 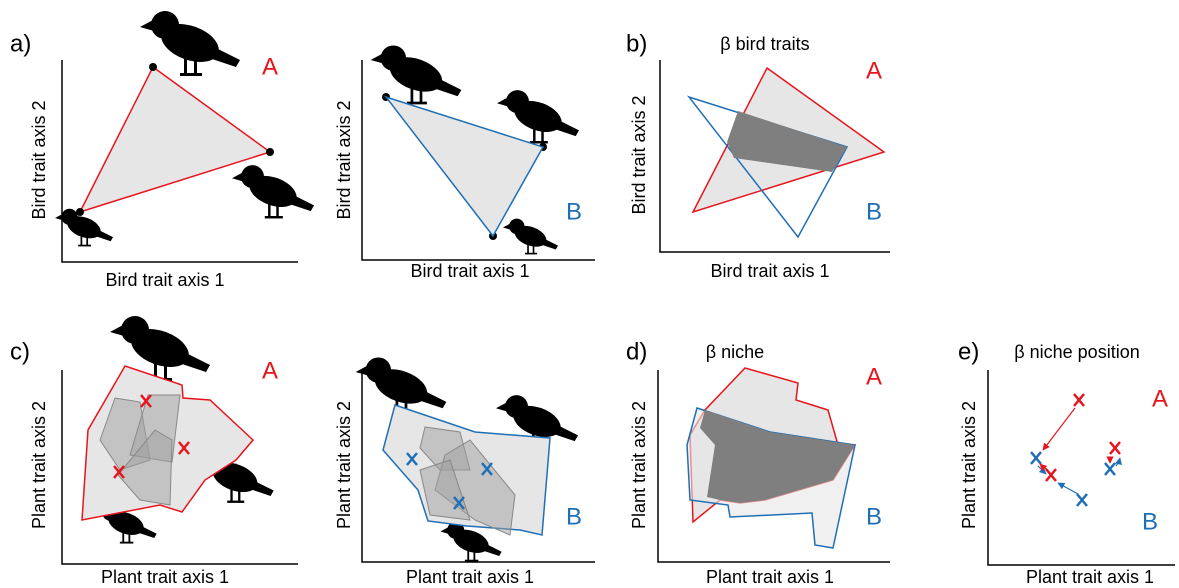 What do you see at coordinates (1076, 352) in the screenshot?
I see `panel-title: β niche position` at bounding box center [1076, 352].